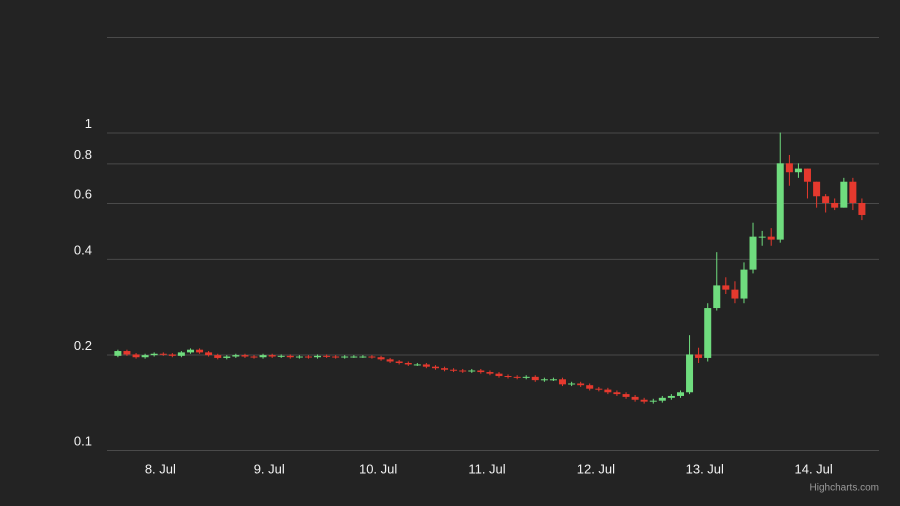 The image size is (900, 506). I want to click on y-tick-label: 0.8, so click(83, 154).